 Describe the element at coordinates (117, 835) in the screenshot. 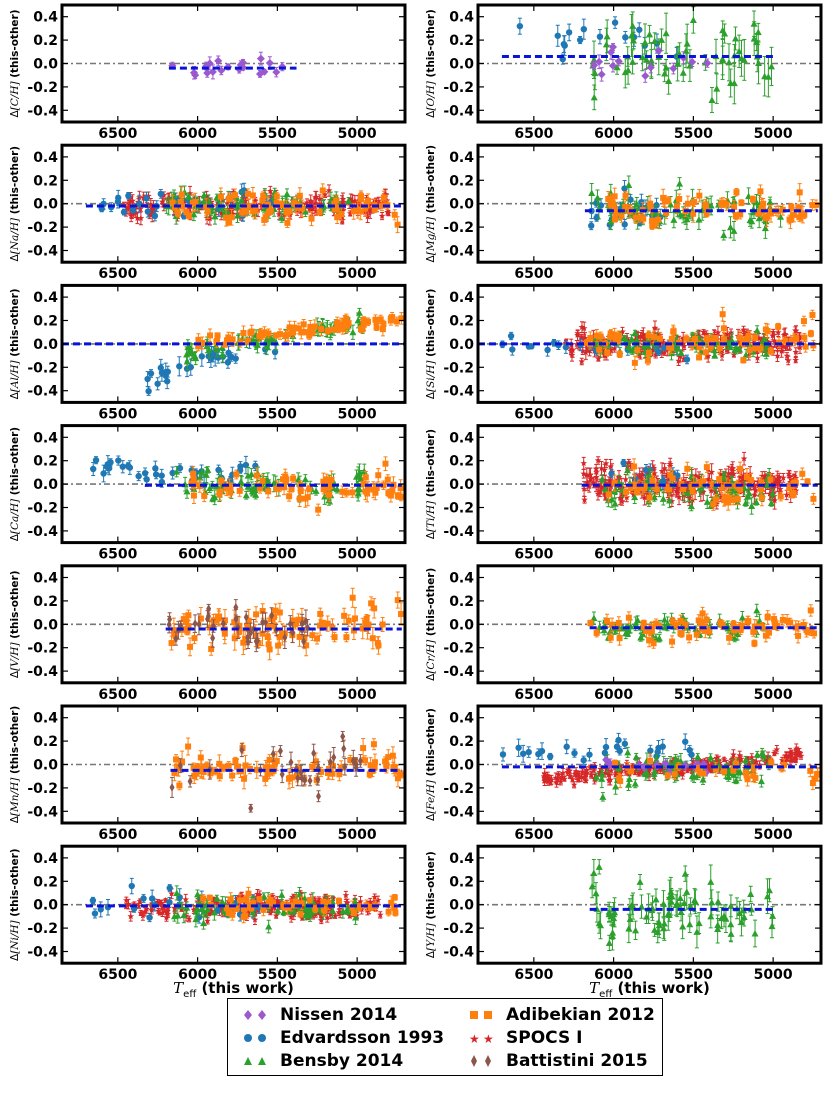

I see `x-tick-label-6500: 6500` at that location.